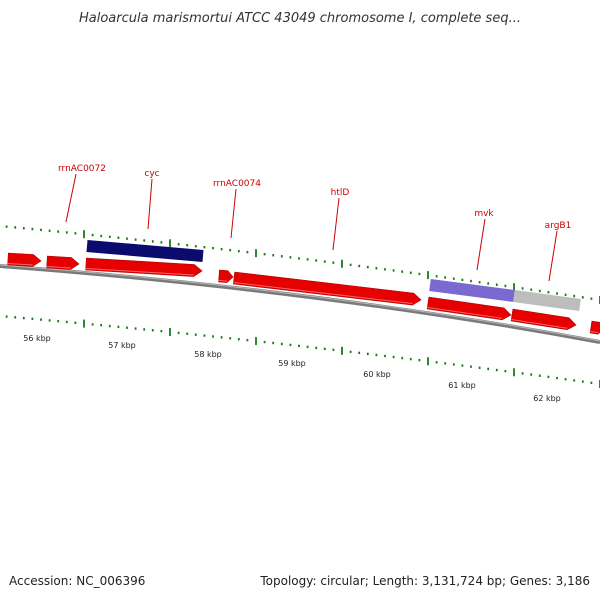 The width and height of the screenshot is (600, 600). I want to click on gene-label-htlD: htlD, so click(340, 193).